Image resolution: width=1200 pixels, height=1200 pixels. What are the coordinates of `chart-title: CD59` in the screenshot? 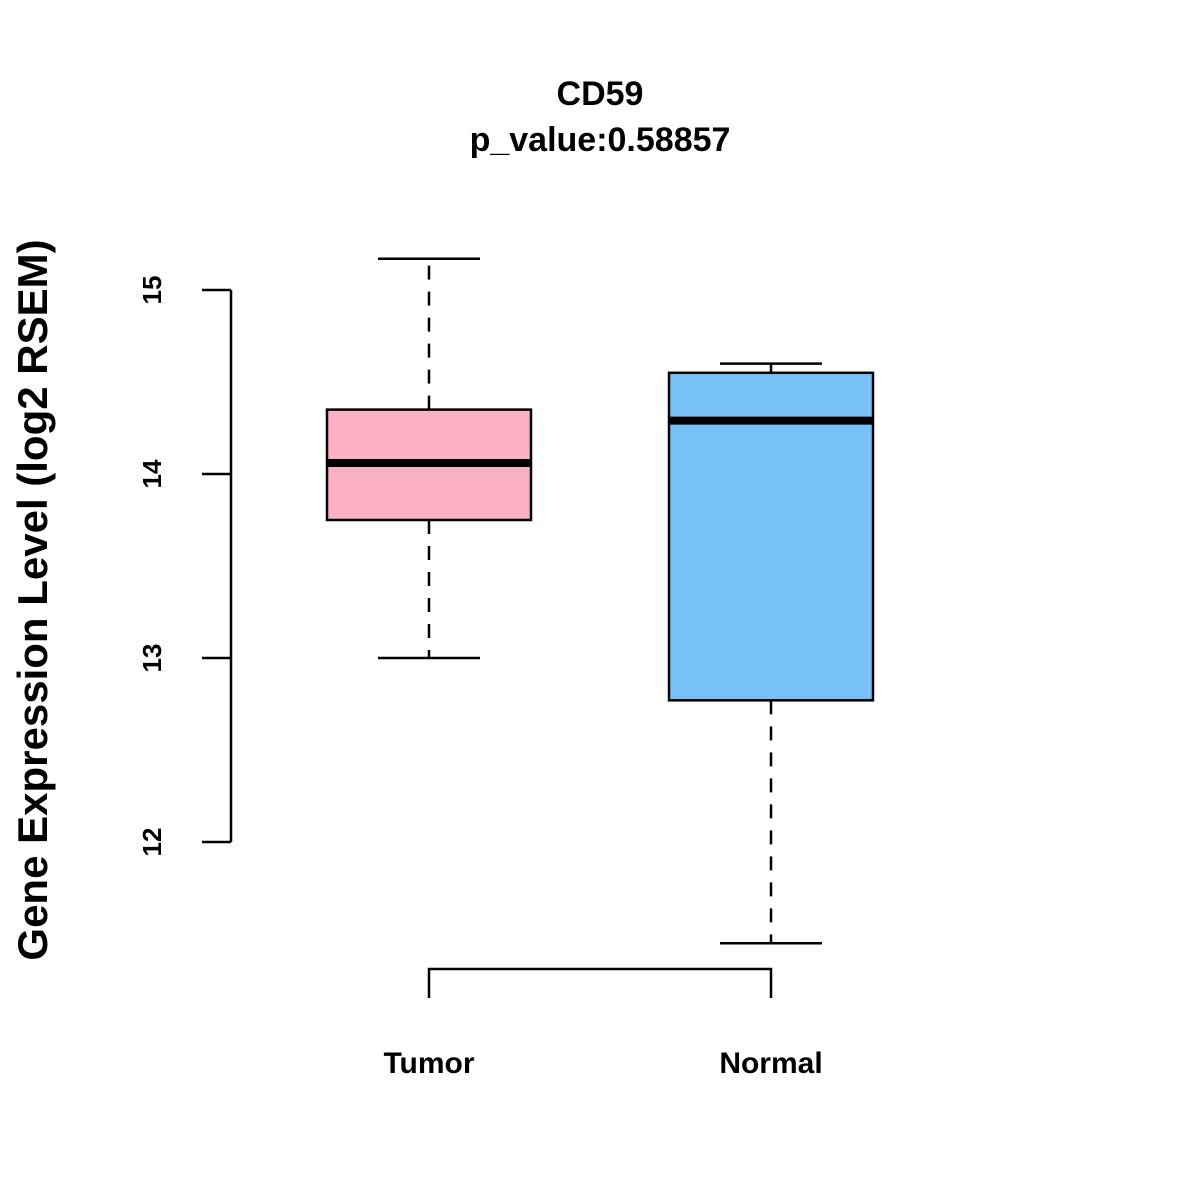 It's located at (600, 94).